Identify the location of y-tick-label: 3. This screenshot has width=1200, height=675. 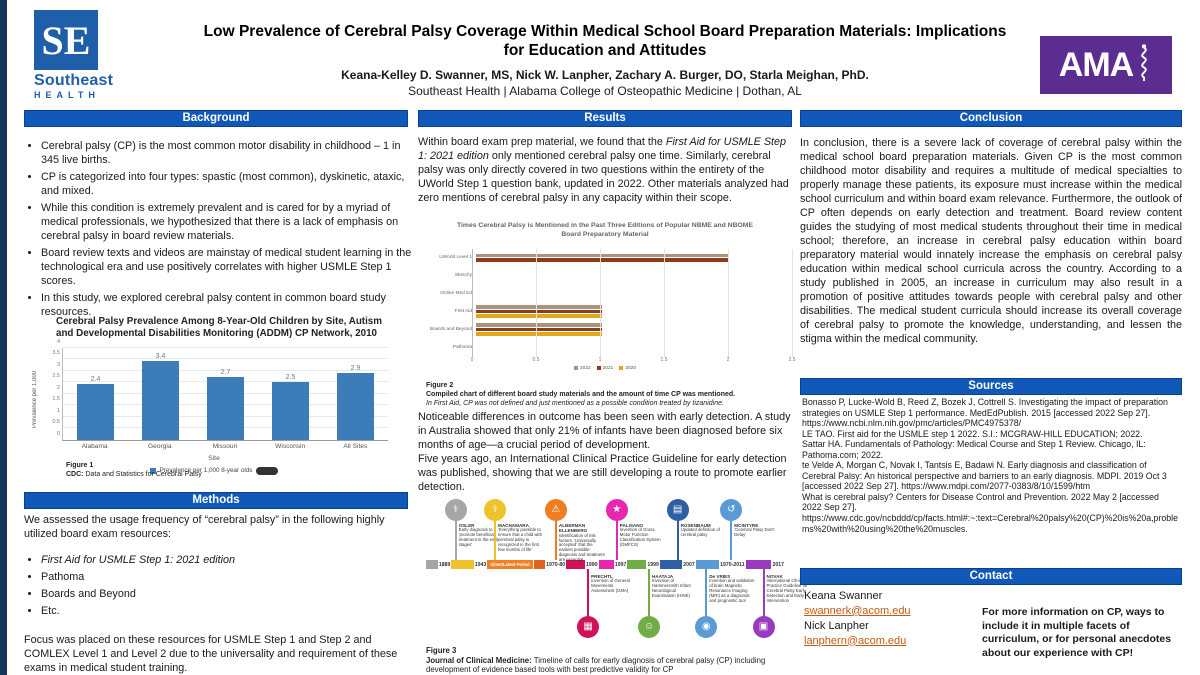
(58, 364).